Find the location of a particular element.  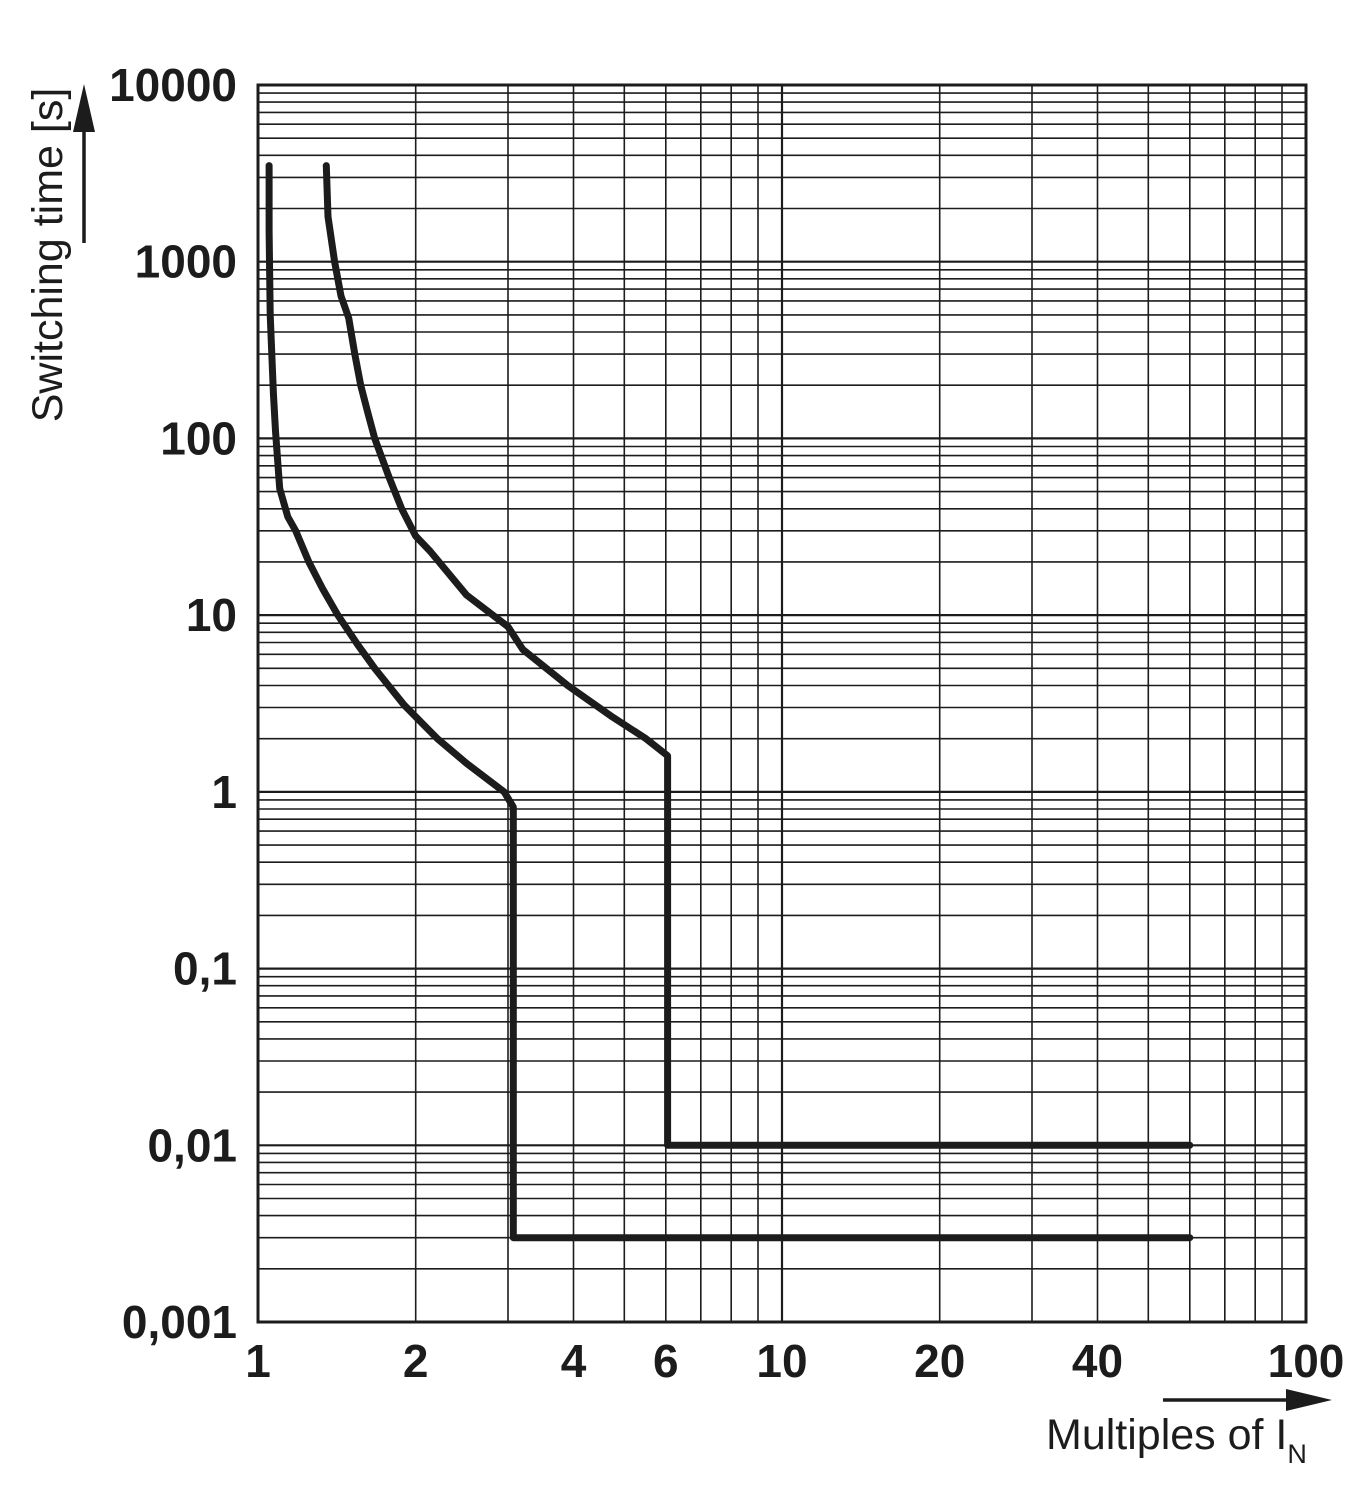

x-axis-title-text: Multiples of I is located at coordinates (1166, 1435).